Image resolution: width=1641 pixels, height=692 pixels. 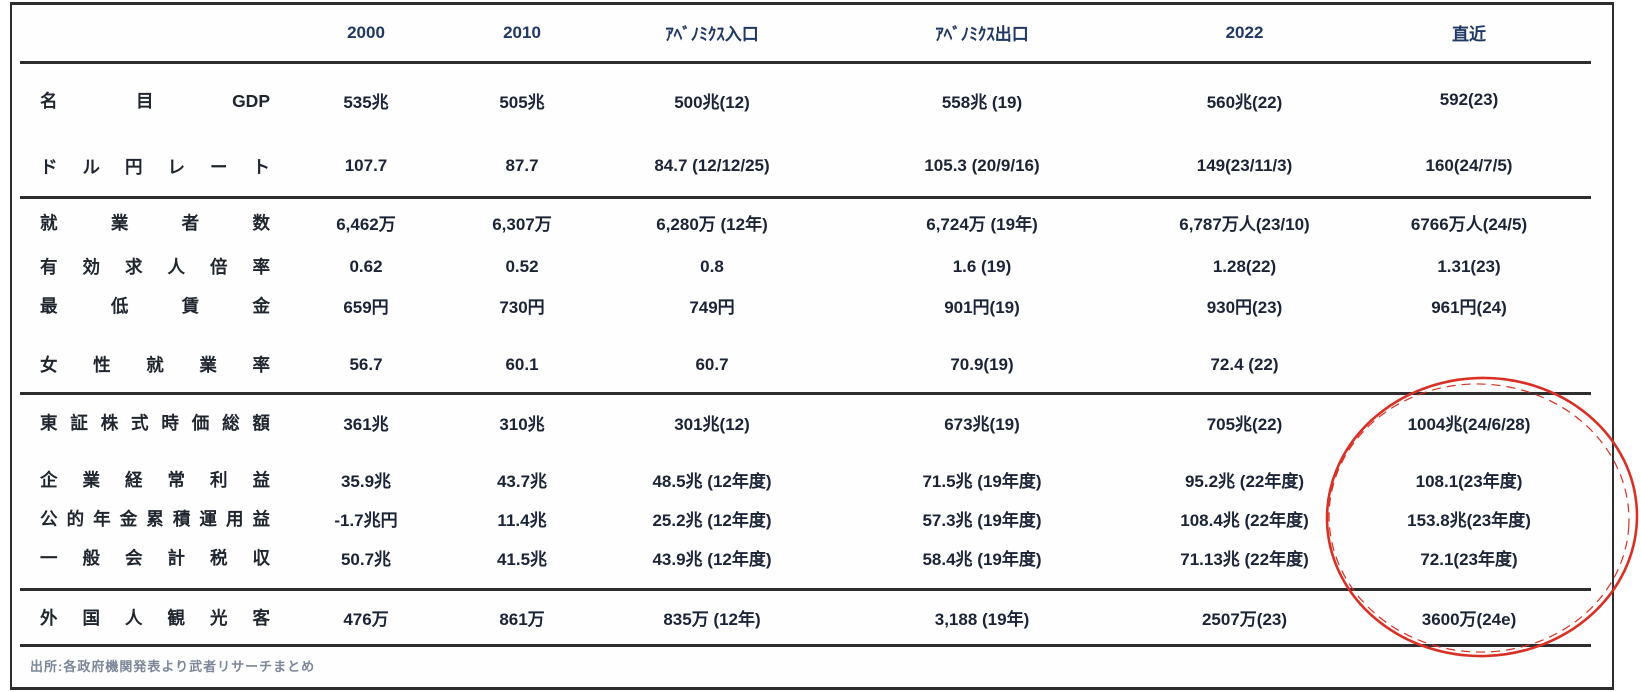 What do you see at coordinates (982, 421) in the screenshot?
I see `data-cell: 673兆(19)` at bounding box center [982, 421].